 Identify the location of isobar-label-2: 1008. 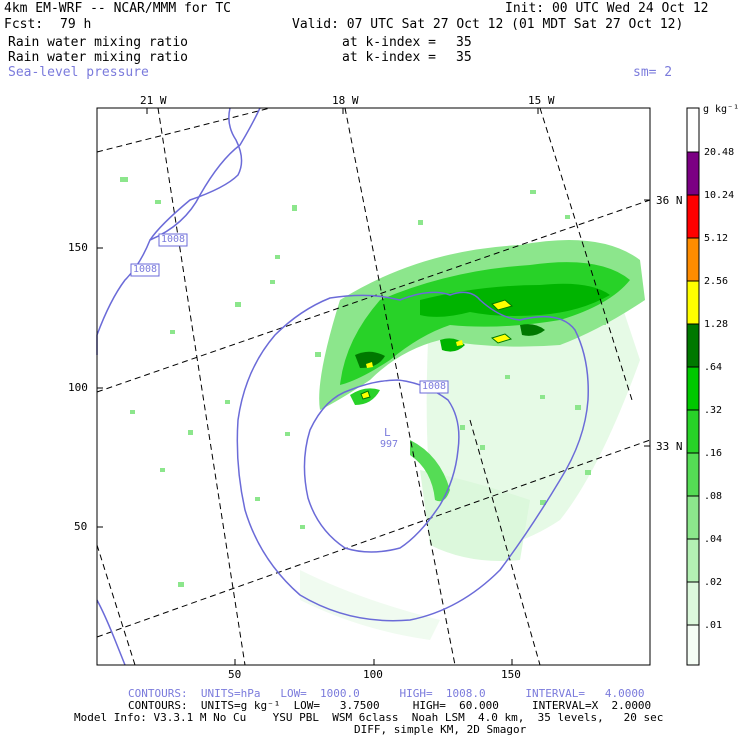
(145, 269).